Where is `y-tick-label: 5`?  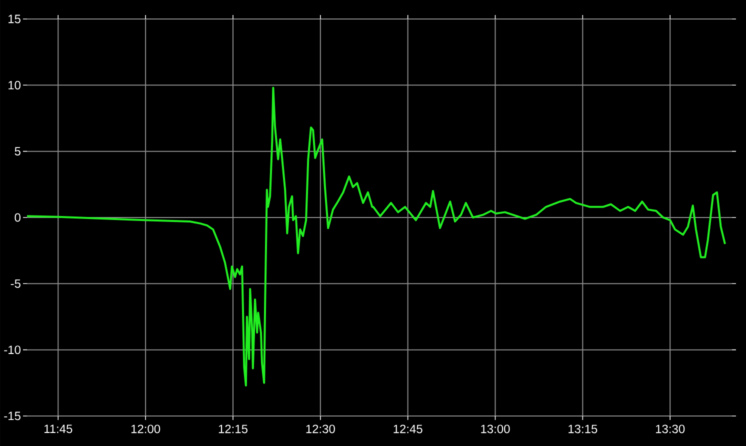
y-tick-label: 5 is located at coordinates (17, 151).